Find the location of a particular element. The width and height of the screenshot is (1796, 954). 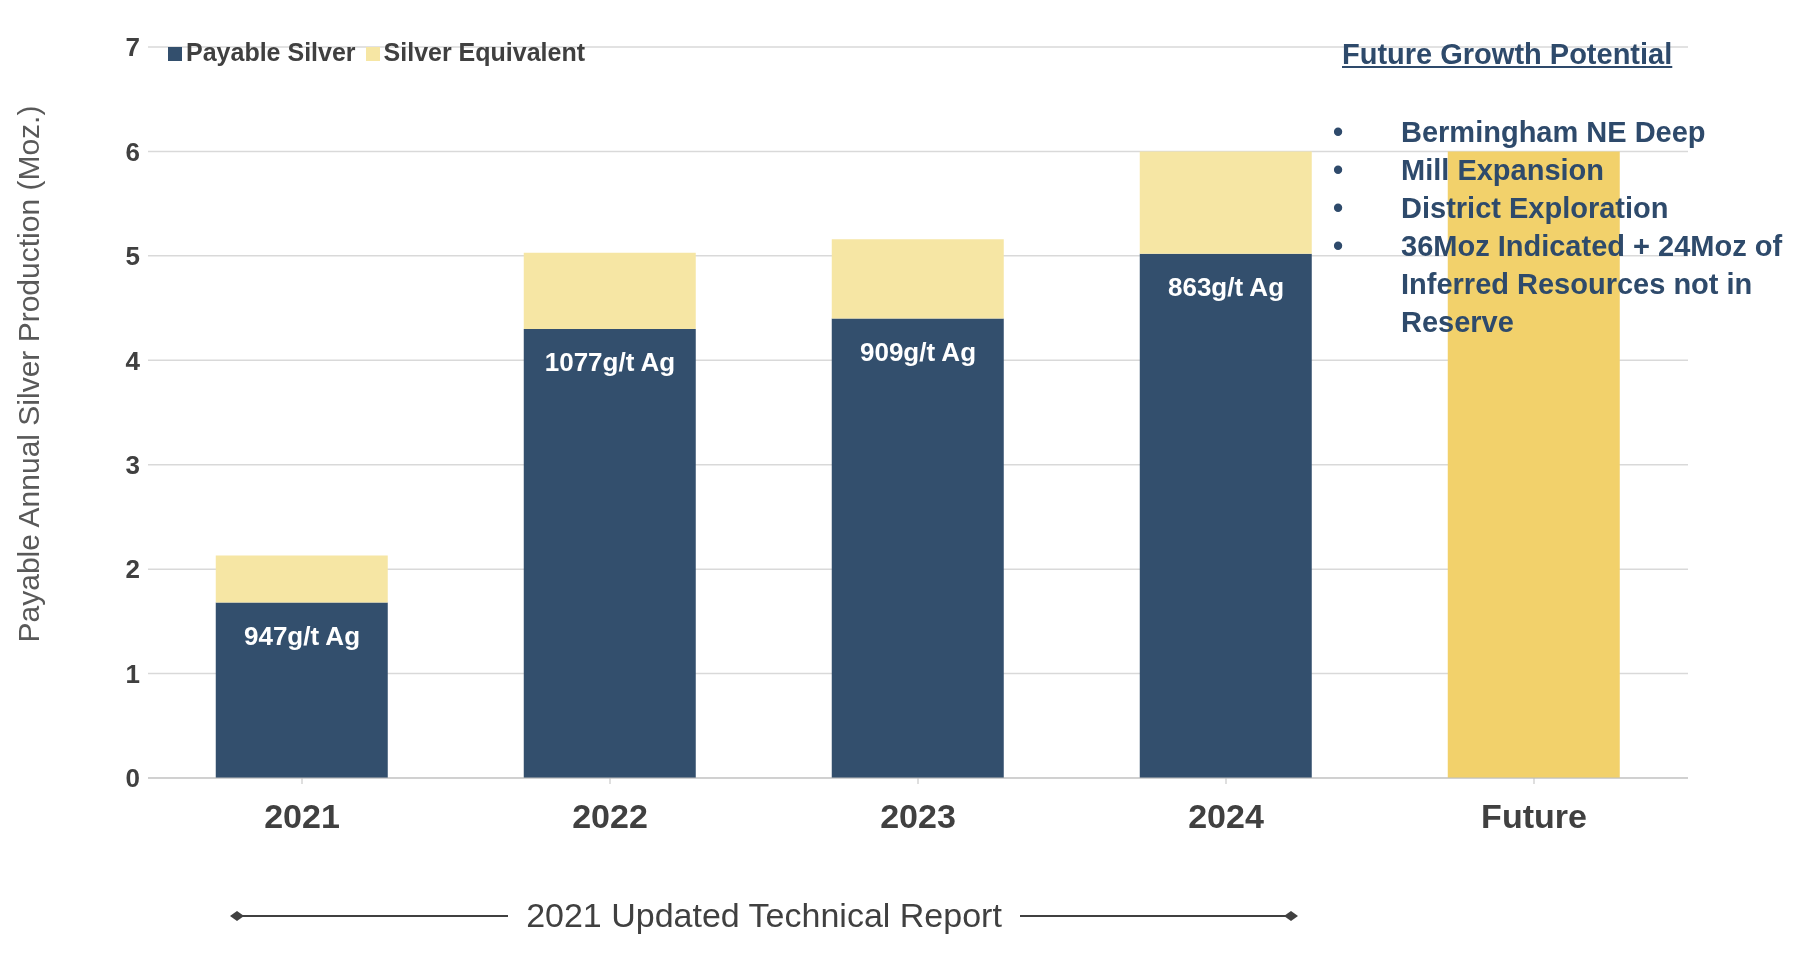

text: 2021 Updated Technical Report is located at coordinates (764, 915).